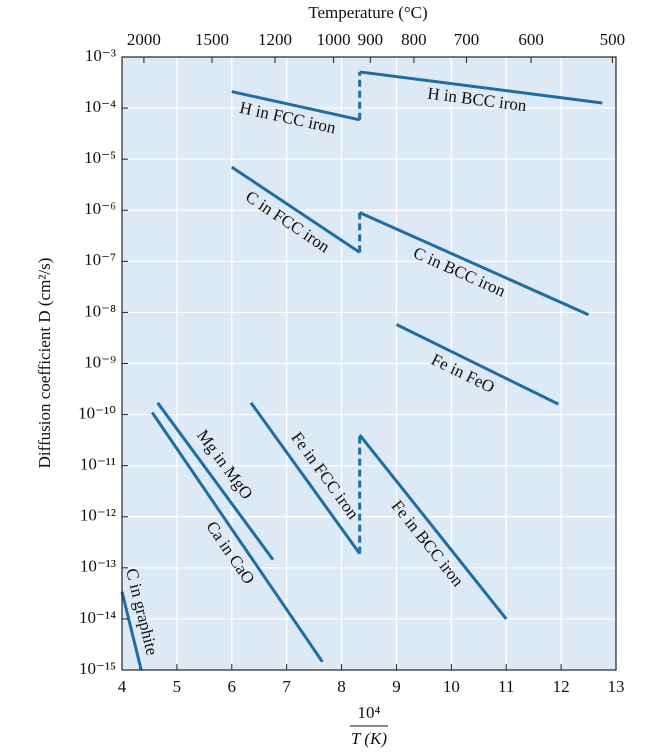 This screenshot has width=655, height=754. What do you see at coordinates (369, 738) in the screenshot?
I see `x-axis-denominator: T (K)` at bounding box center [369, 738].